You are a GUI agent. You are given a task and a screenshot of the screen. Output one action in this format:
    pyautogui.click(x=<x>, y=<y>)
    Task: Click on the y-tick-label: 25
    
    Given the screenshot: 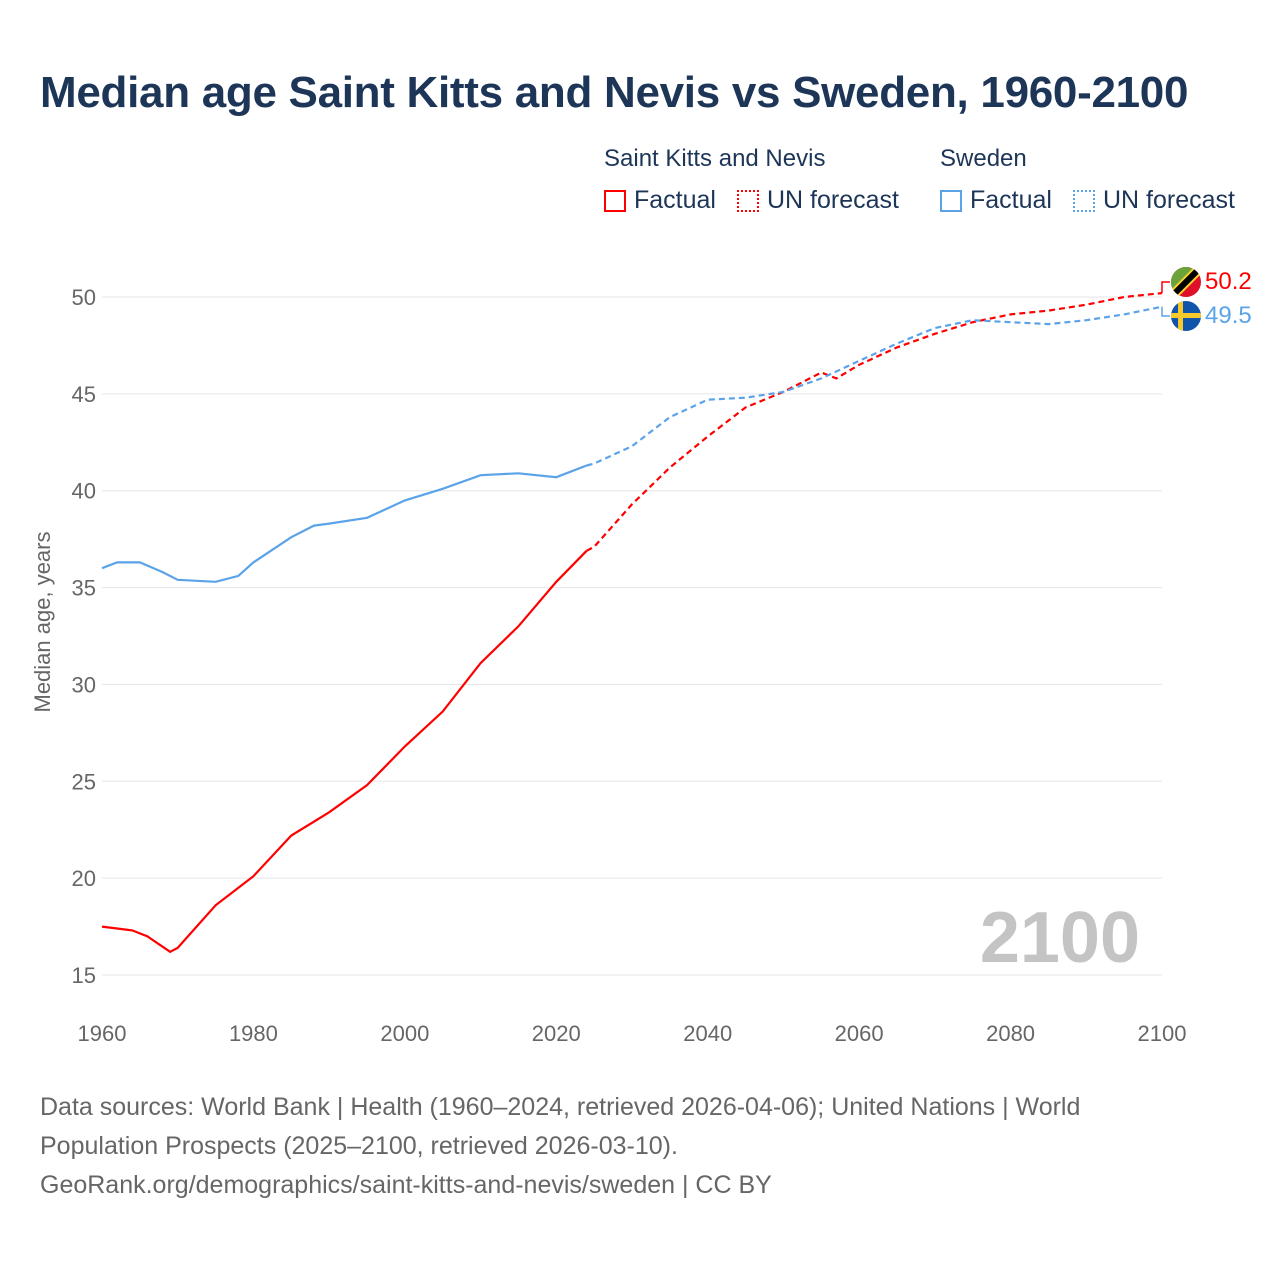 What is the action you would take?
    pyautogui.click(x=84, y=781)
    